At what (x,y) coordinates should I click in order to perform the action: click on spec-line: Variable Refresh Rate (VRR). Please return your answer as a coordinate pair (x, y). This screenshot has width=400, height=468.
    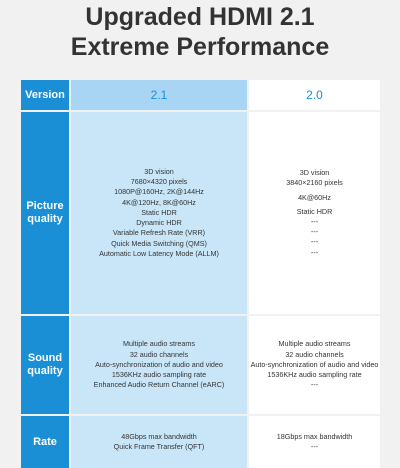
    Looking at the image, I should click on (159, 233).